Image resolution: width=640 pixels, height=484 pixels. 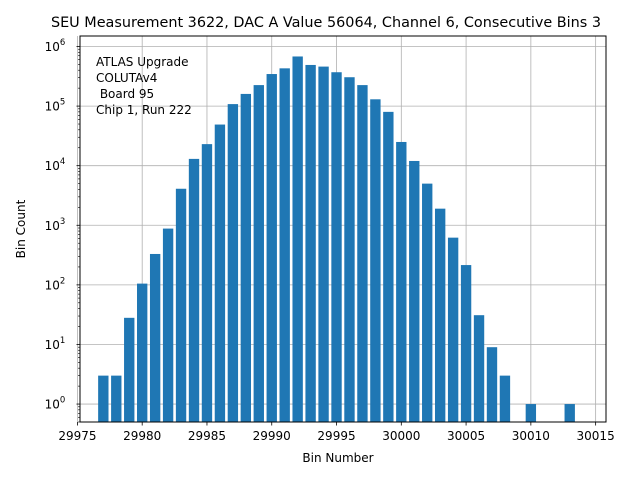 I want to click on y-tick-label: 10⁰, so click(x=55, y=404).